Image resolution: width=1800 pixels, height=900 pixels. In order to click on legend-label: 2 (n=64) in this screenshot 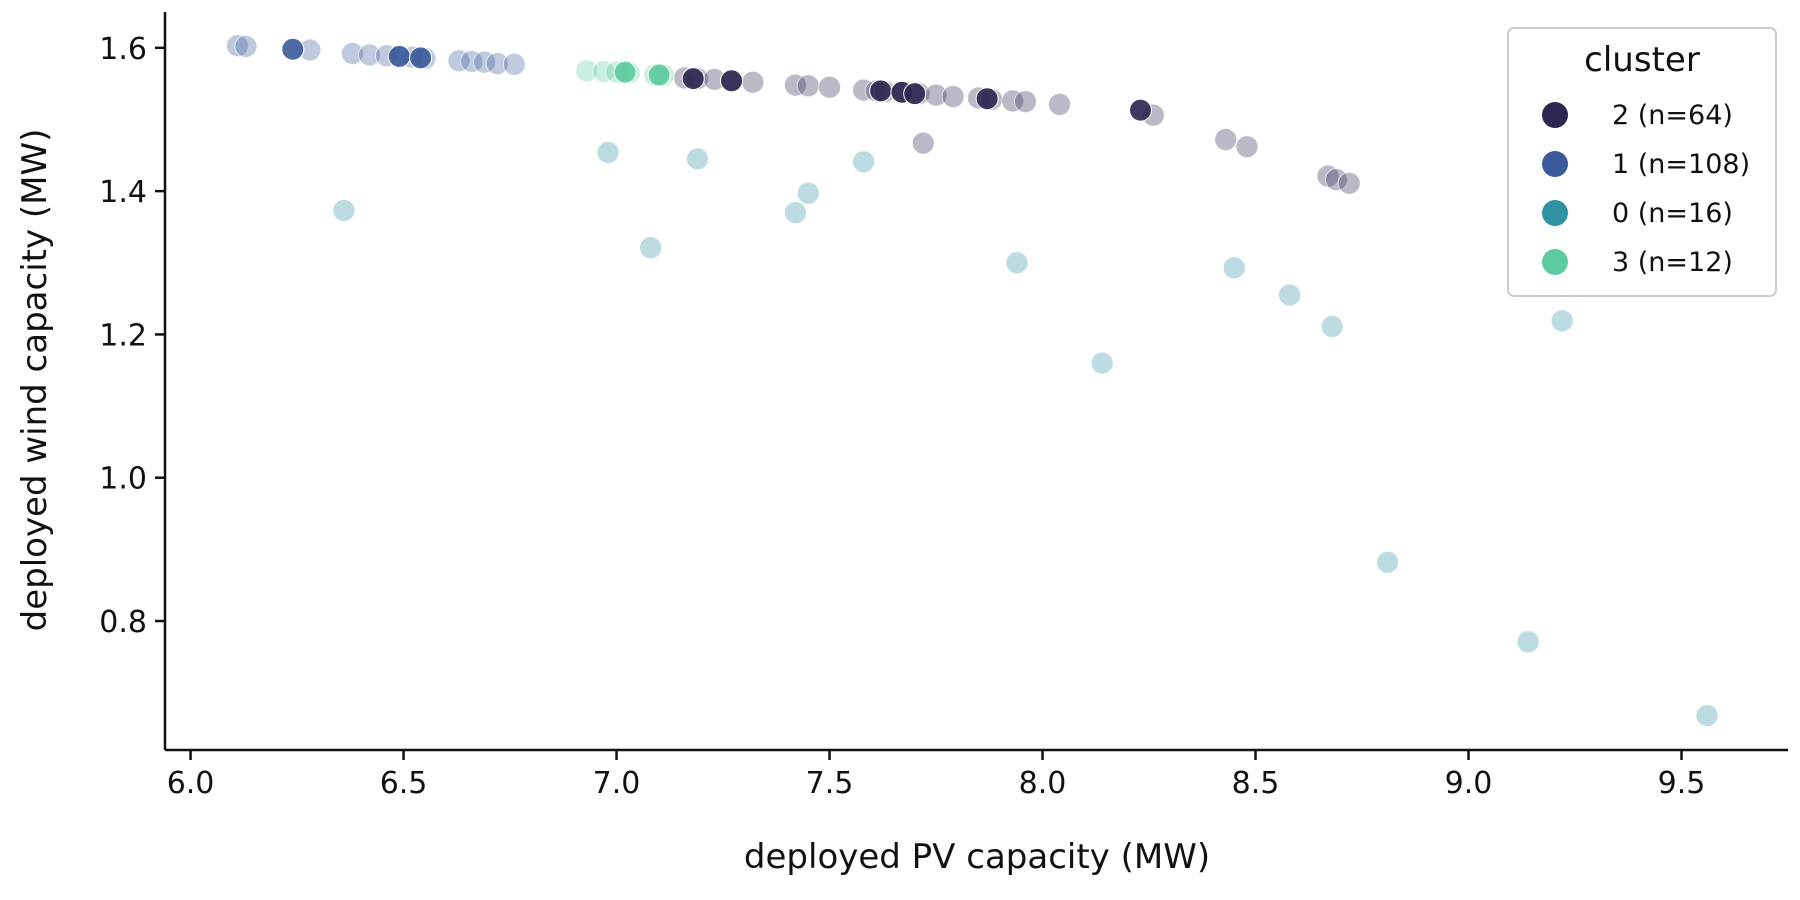, I will do `click(1672, 115)`.